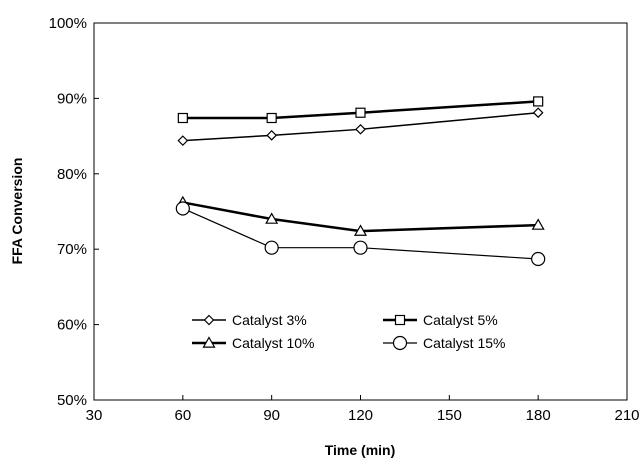 This screenshot has width=642, height=466. Describe the element at coordinates (72, 325) in the screenshot. I see `y-tick-label: 60%` at that location.